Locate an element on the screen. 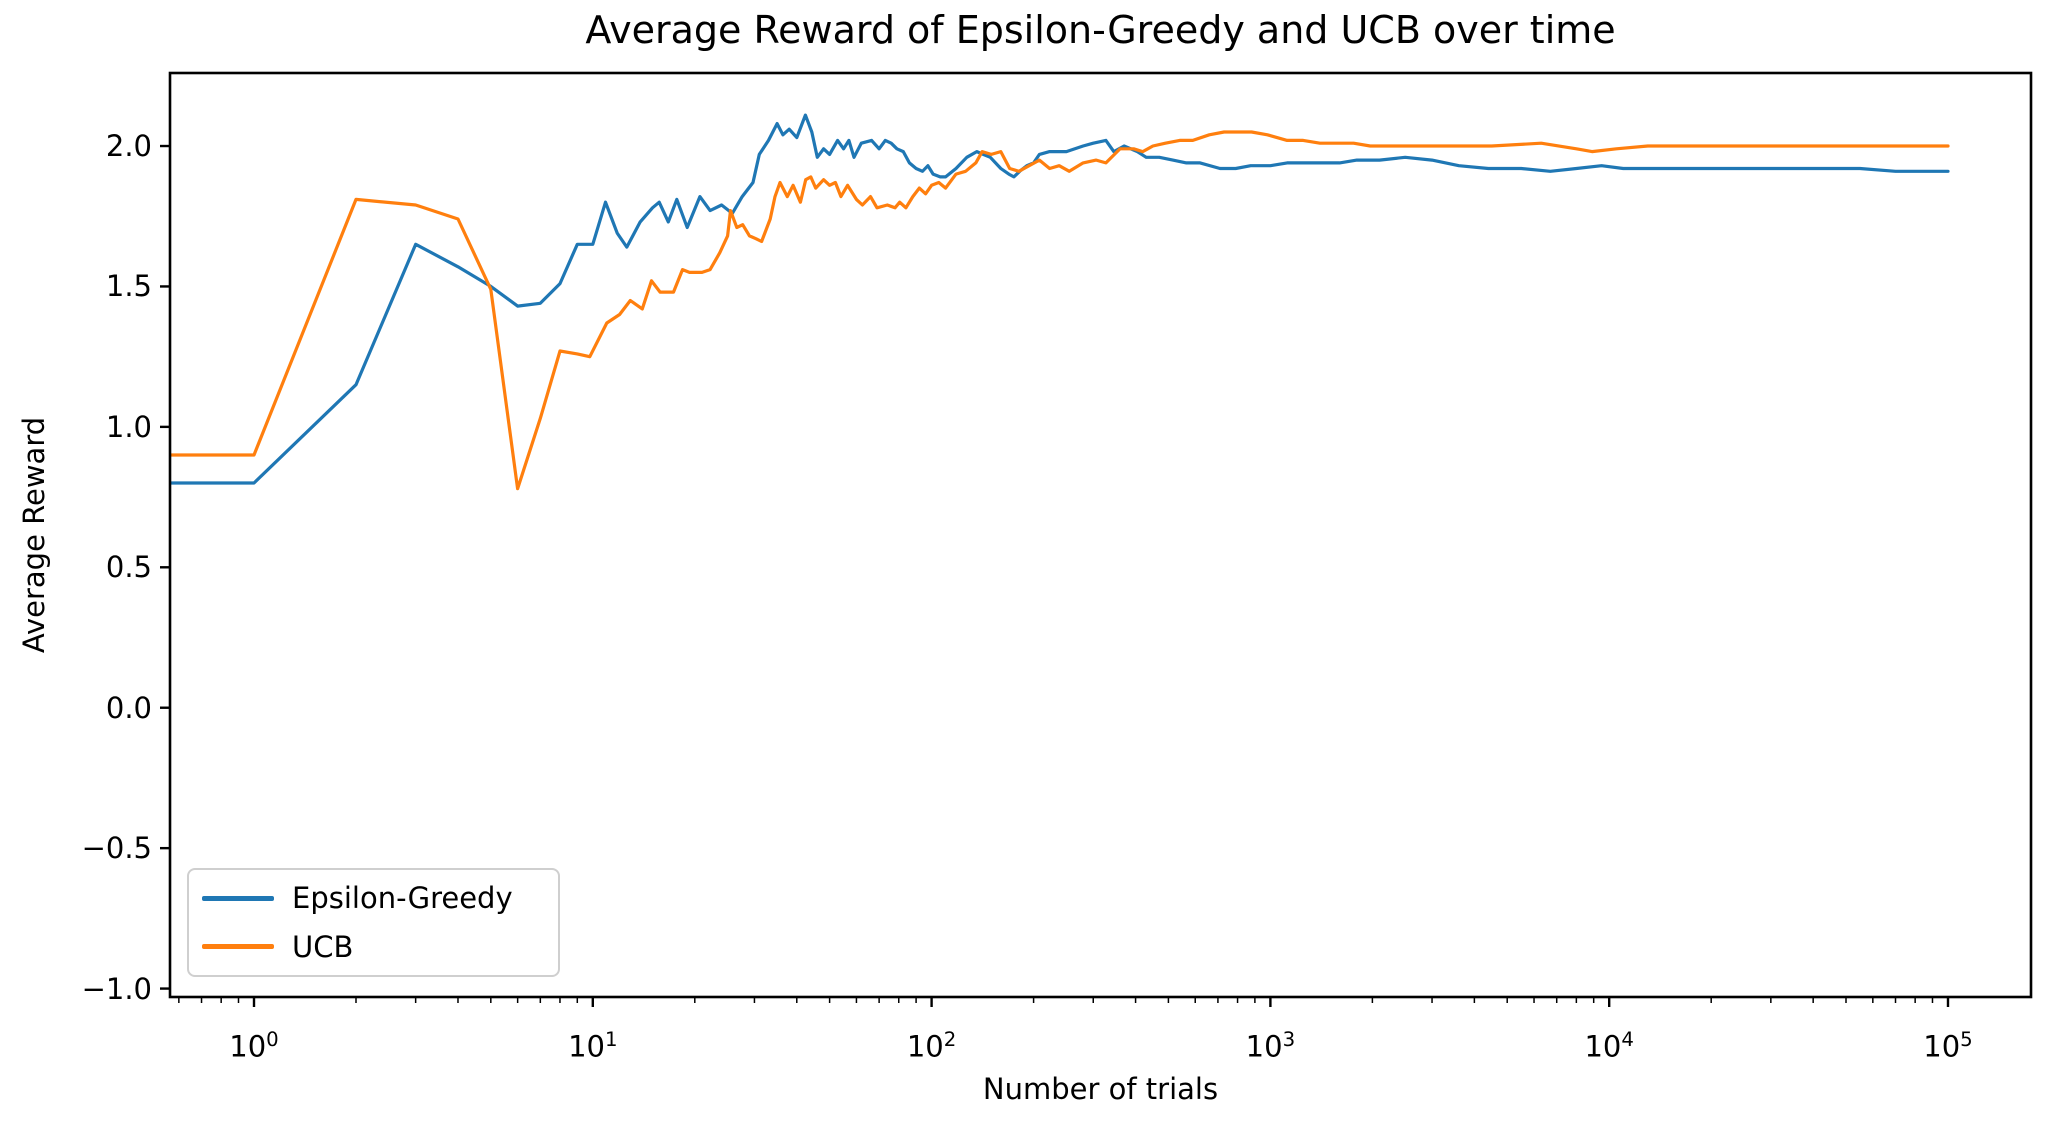 The width and height of the screenshot is (2071, 1128). x-axis-label: Number of trials is located at coordinates (1100, 1089).